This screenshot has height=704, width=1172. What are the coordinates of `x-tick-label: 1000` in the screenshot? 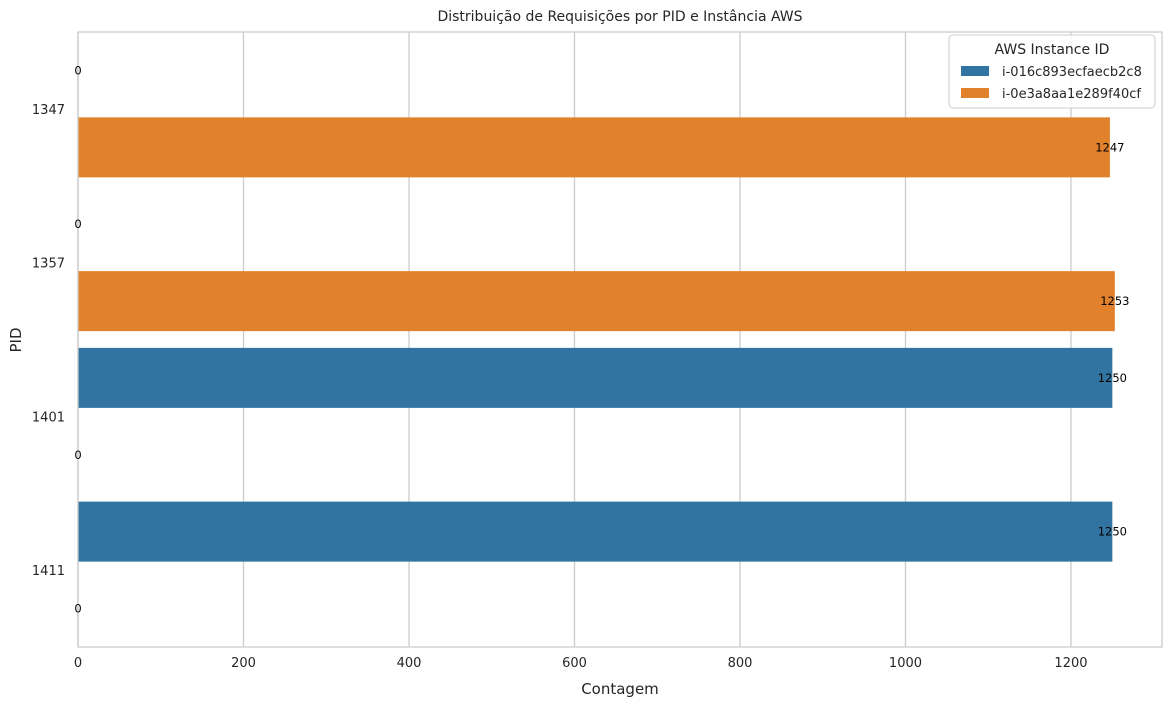 It's located at (905, 663).